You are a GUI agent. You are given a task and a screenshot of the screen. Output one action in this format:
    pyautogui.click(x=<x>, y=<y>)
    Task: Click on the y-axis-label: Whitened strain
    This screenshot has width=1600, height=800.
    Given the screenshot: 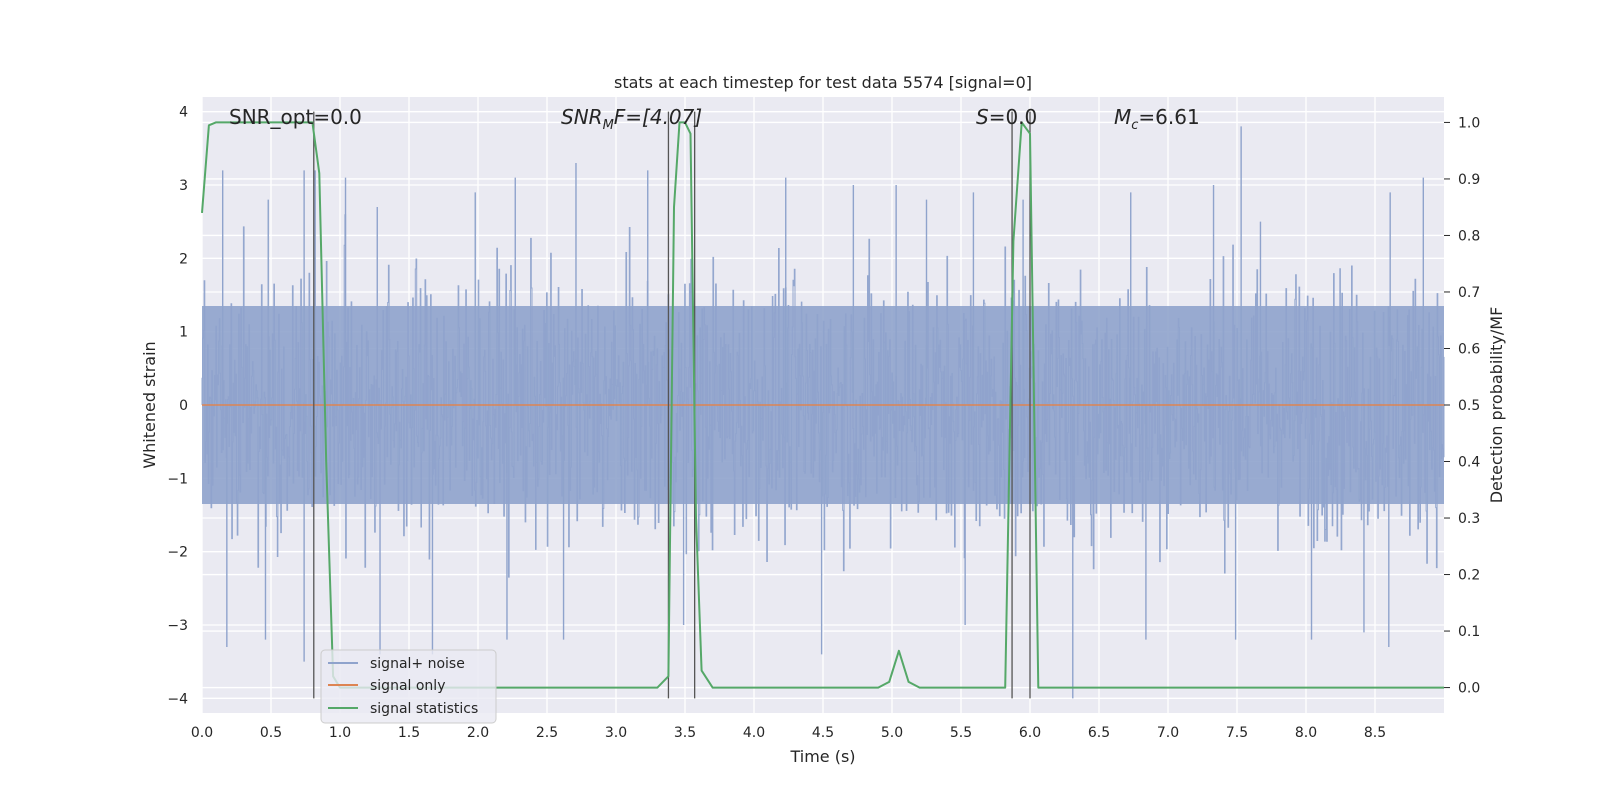 What is the action you would take?
    pyautogui.click(x=149, y=404)
    